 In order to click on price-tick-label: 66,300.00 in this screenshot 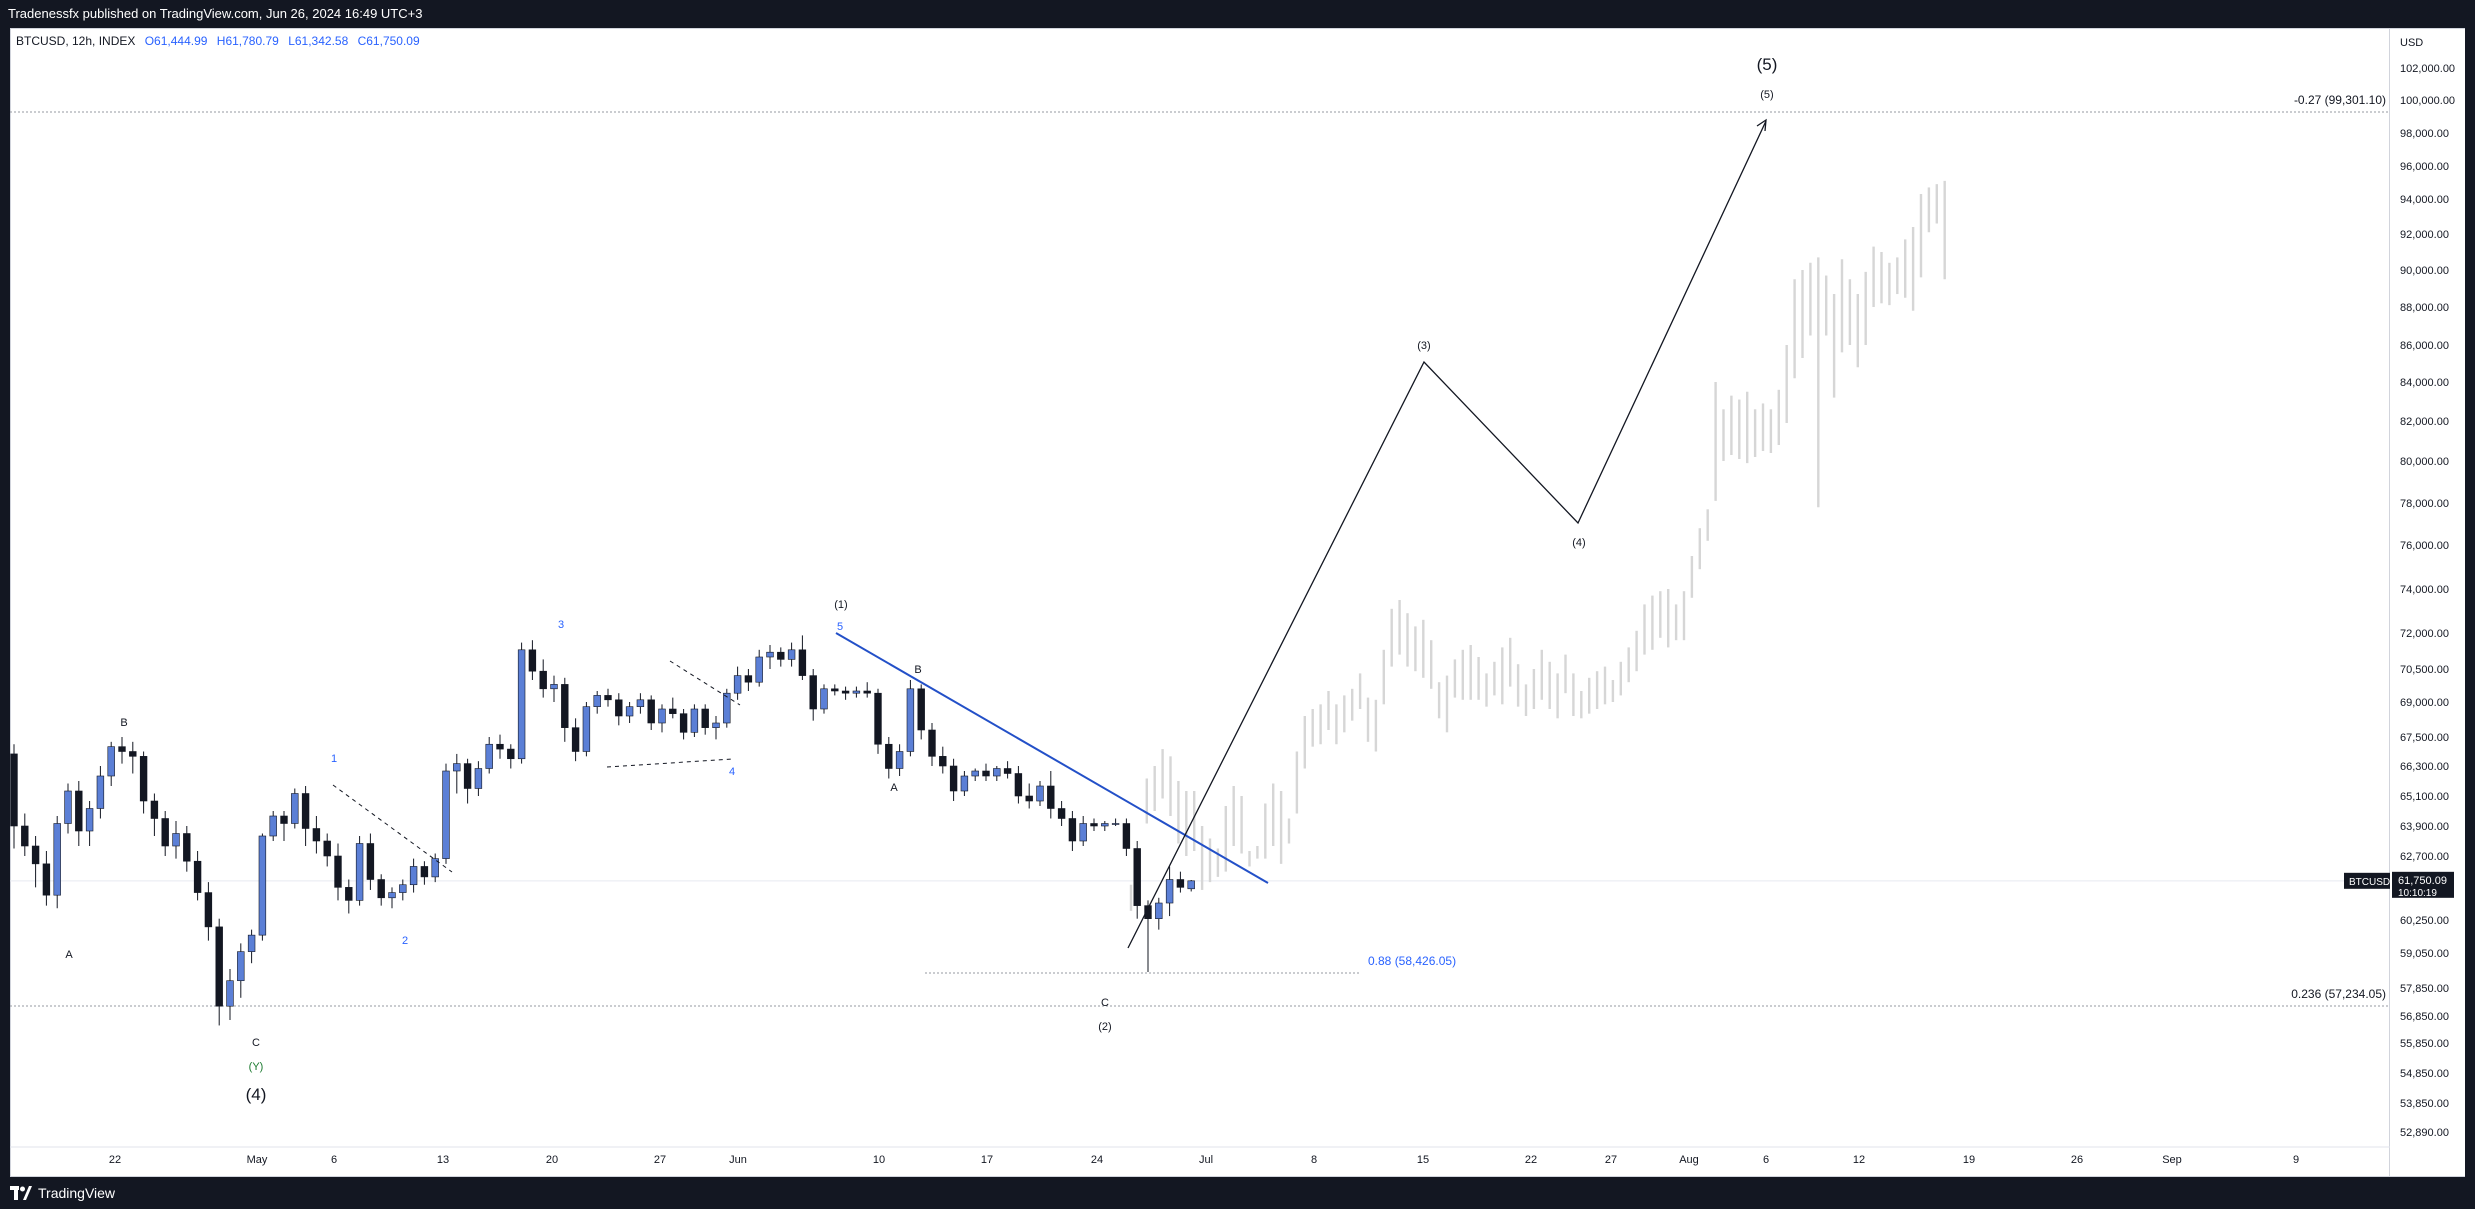, I will do `click(2424, 767)`.